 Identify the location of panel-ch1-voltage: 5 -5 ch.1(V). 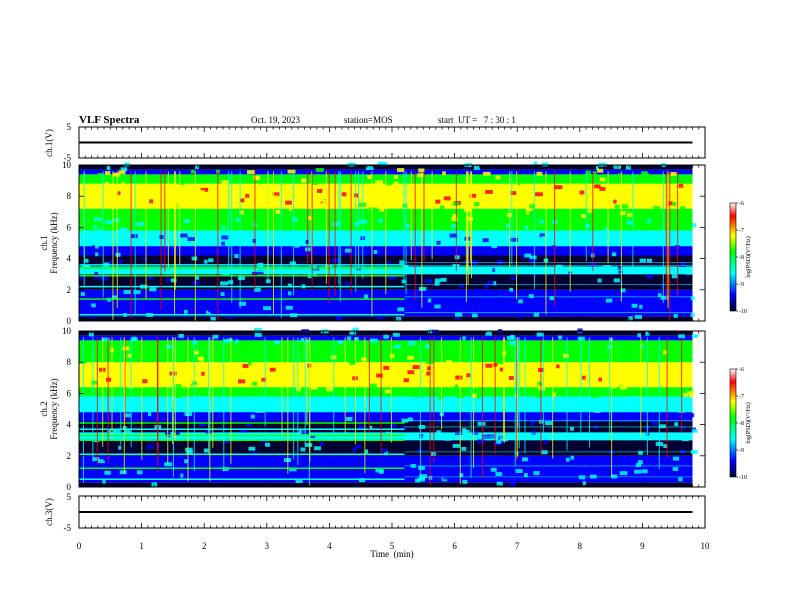
(375, 142).